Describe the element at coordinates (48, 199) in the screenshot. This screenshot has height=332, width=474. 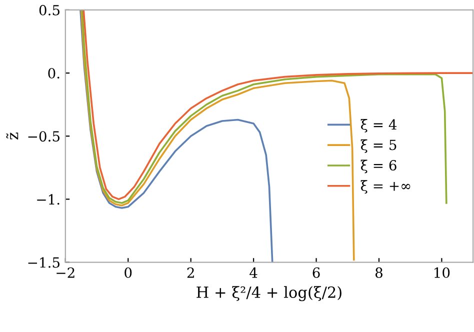
I see `y-tick-label: −1.` at that location.